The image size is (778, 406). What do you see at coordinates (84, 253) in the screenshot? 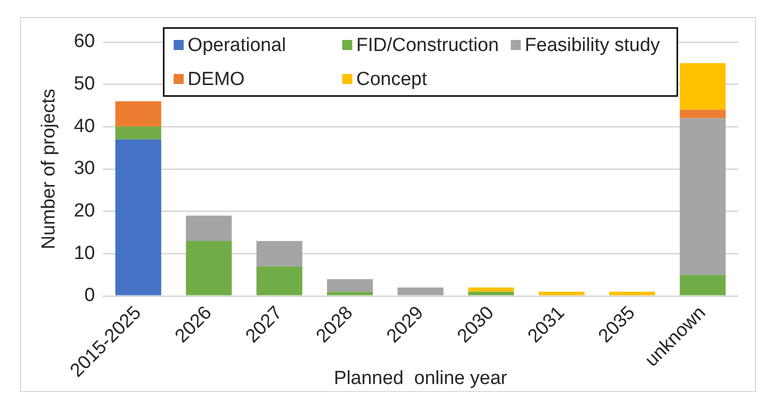
I see `y-tick-label: 10` at bounding box center [84, 253].